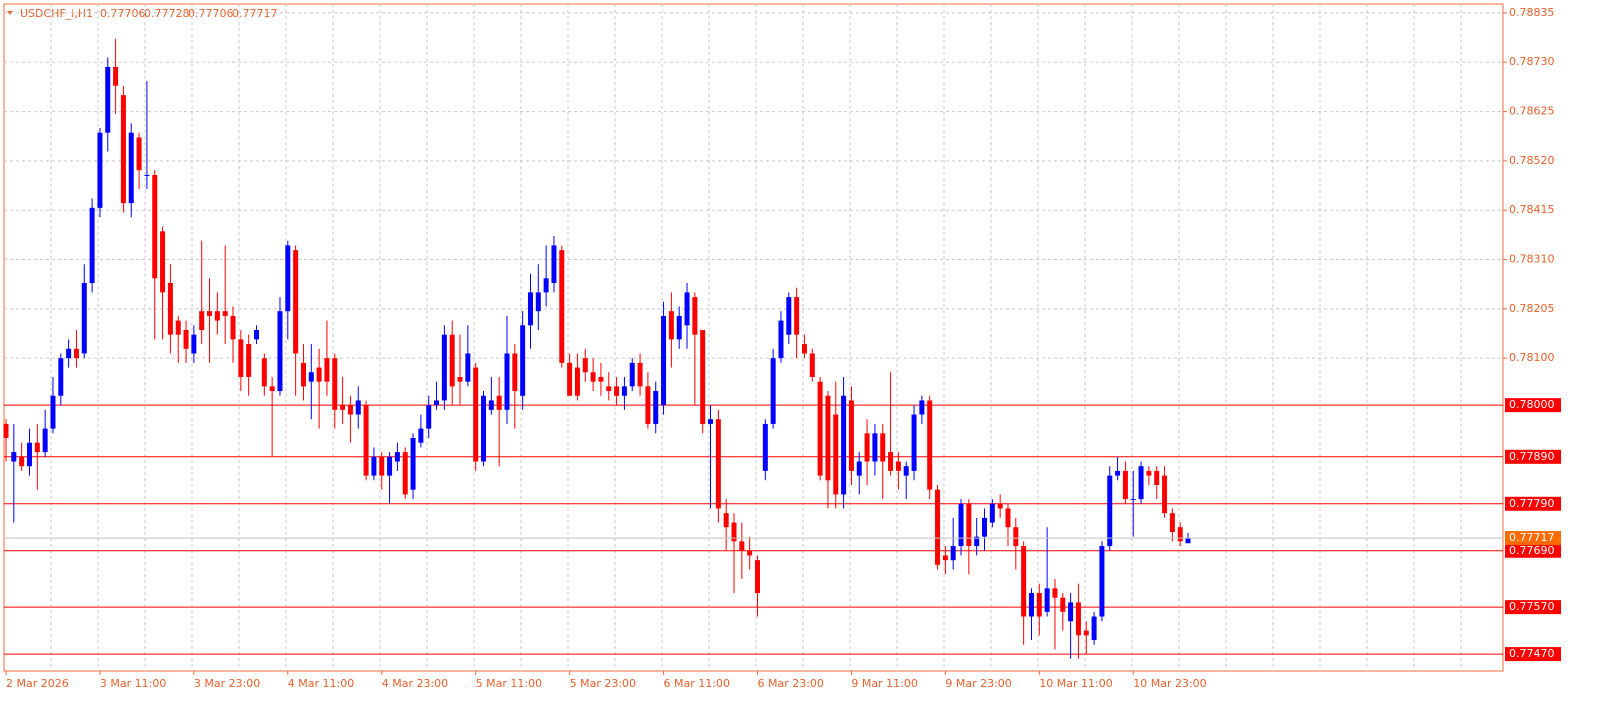 The image size is (1601, 713). What do you see at coordinates (1532, 503) in the screenshot?
I see `level-label: 0.77790` at bounding box center [1532, 503].